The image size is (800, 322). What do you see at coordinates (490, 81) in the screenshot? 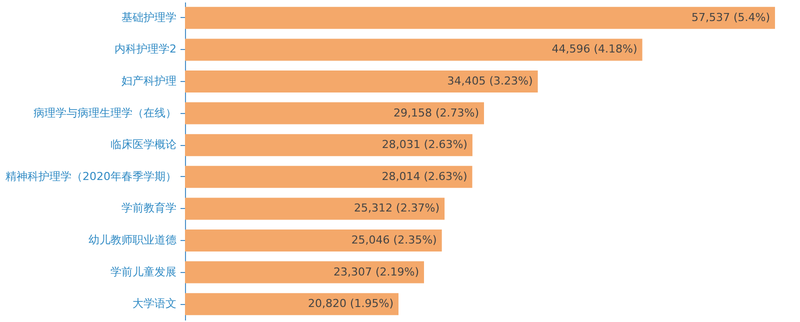
I see `data-label: 34,405 (3.23%)` at bounding box center [490, 81].